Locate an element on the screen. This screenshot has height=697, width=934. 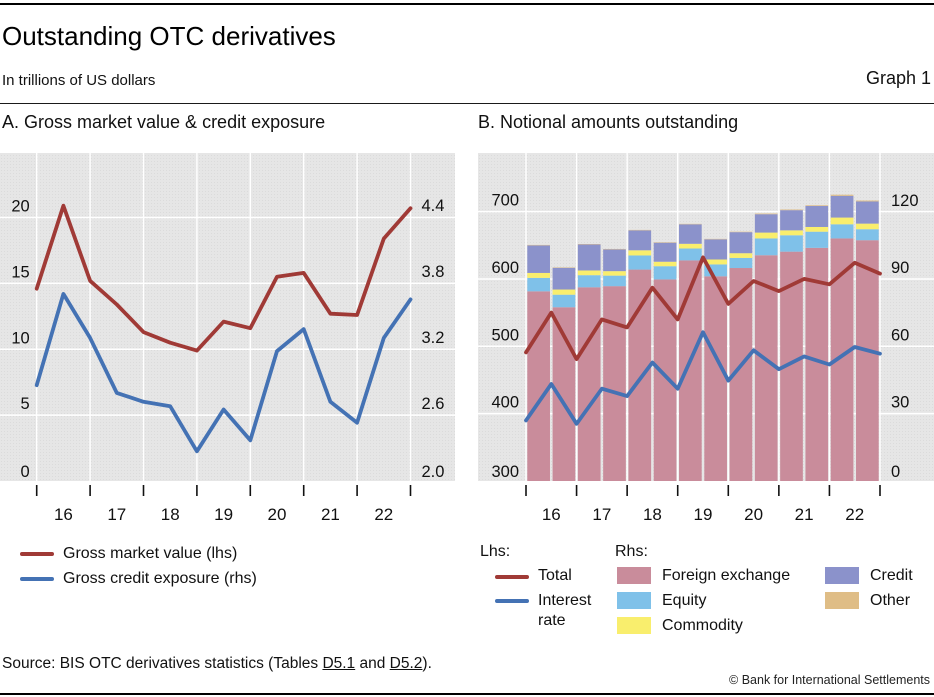
bottom-border-rule is located at coordinates (467, 694).